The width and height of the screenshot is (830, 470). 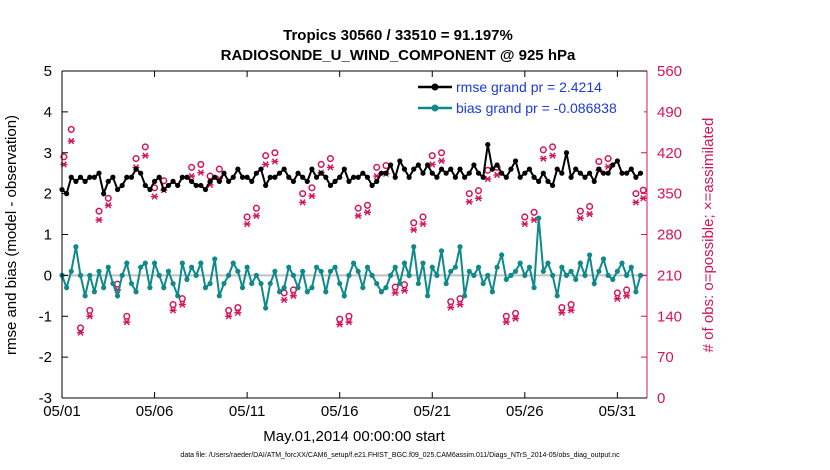 What do you see at coordinates (618, 411) in the screenshot?
I see `x-tick-label: 05/31` at bounding box center [618, 411].